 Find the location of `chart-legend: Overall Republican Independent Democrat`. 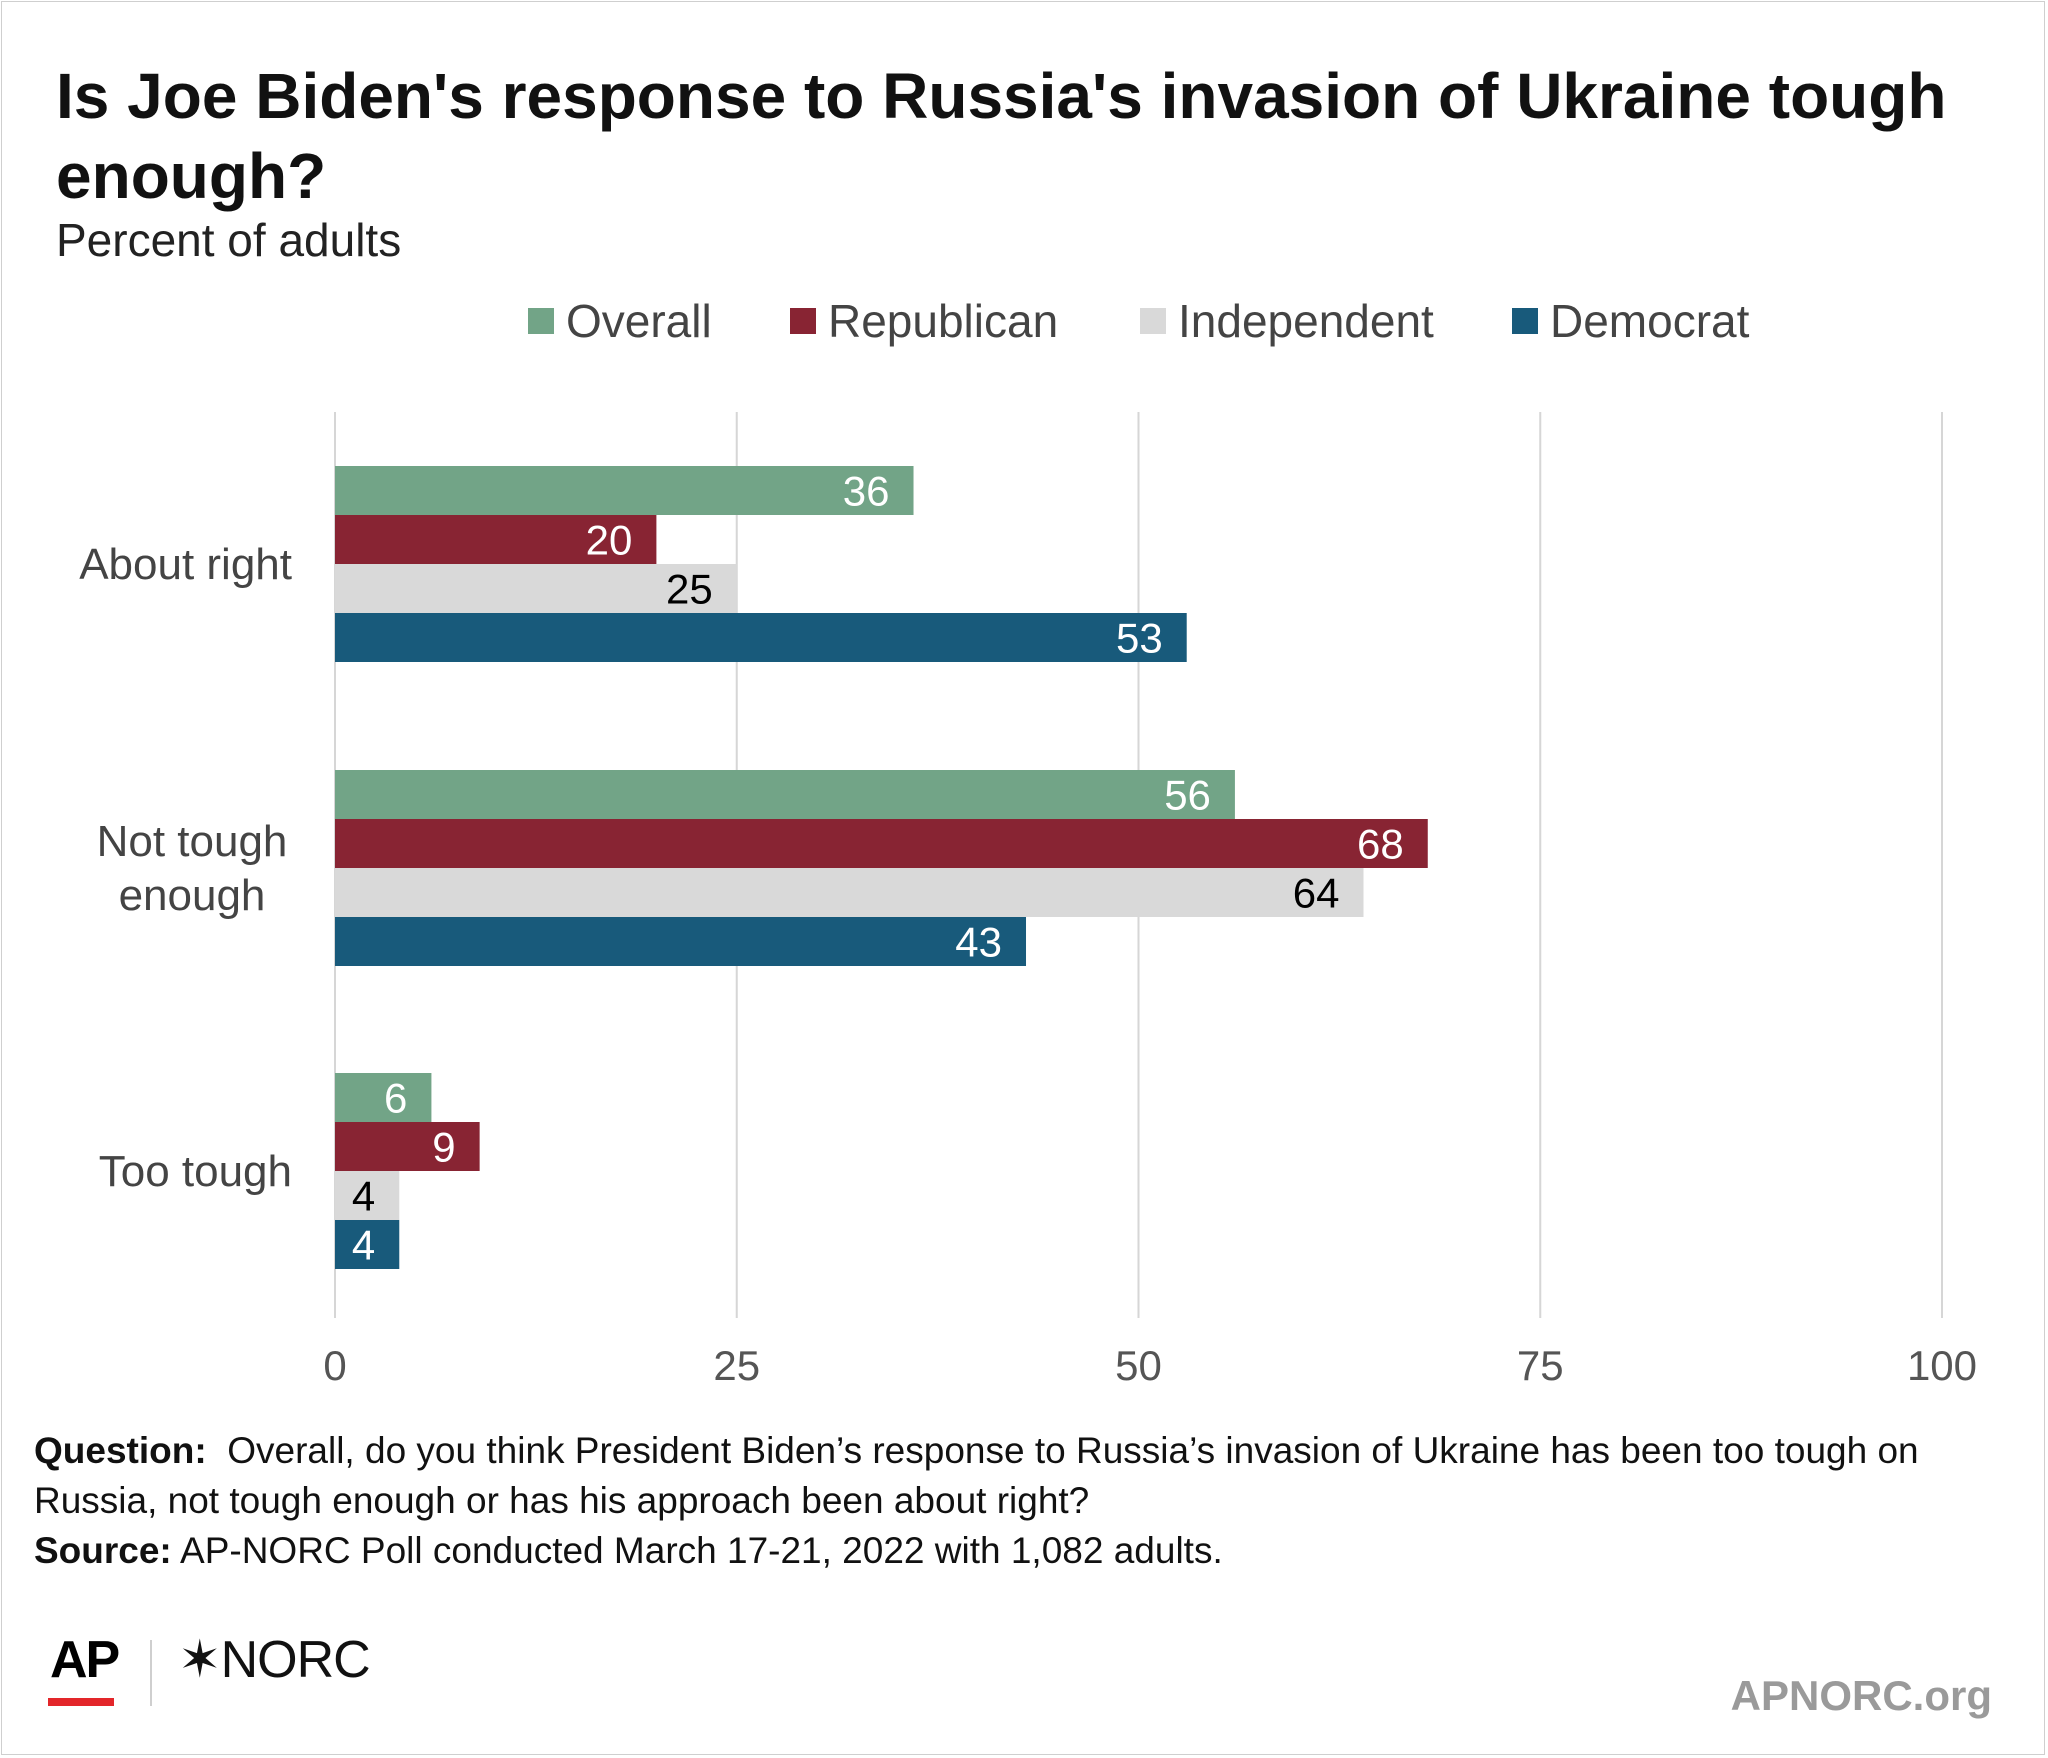

chart-legend: Overall Republican Independent Democrat is located at coordinates (1024, 321).